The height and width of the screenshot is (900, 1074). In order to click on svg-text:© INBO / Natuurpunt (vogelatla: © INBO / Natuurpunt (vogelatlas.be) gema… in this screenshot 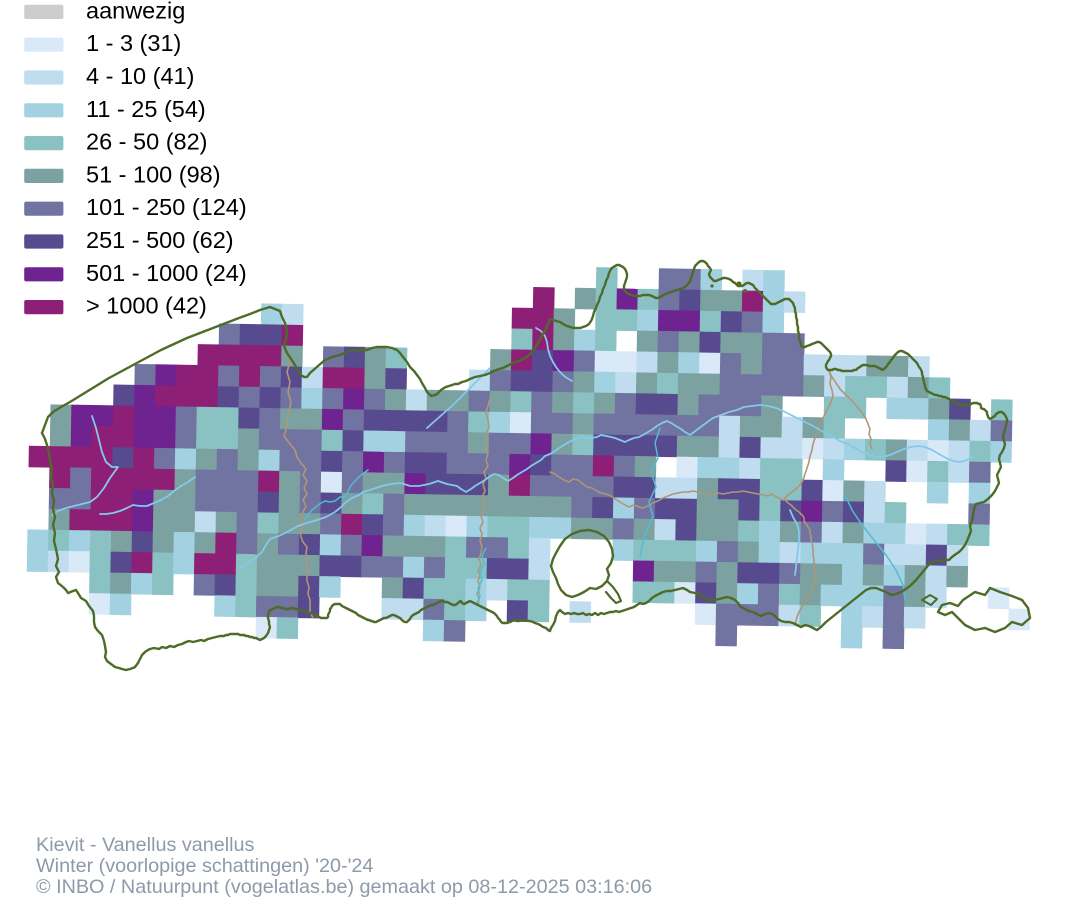, I will do `click(344, 887)`.